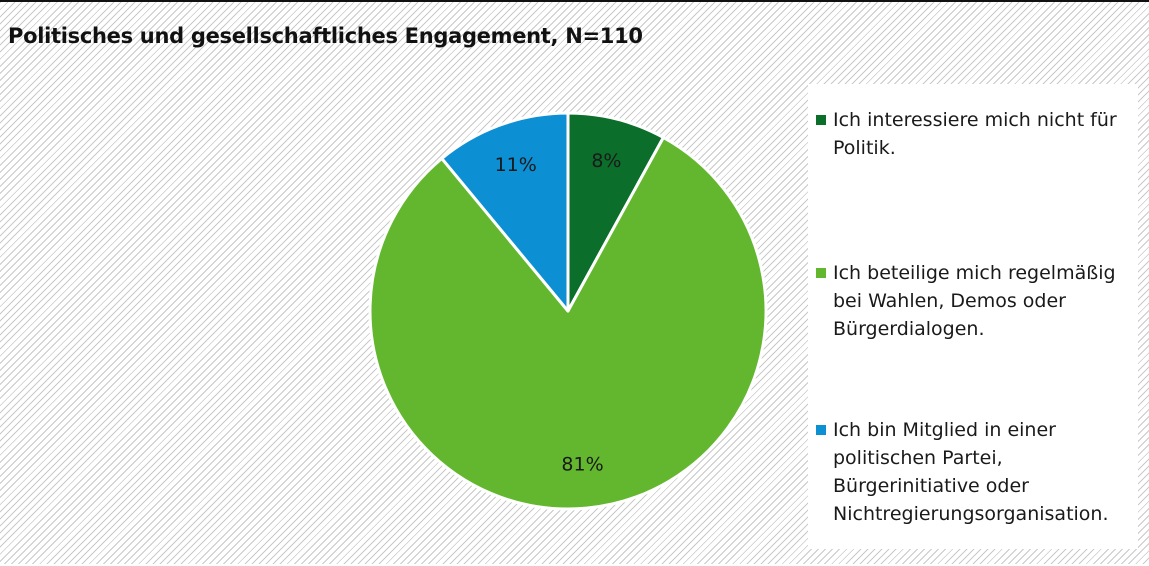 Image resolution: width=1149 pixels, height=566 pixels. Describe the element at coordinates (516, 165) in the screenshot. I see `pie-data-label: 11%` at that location.